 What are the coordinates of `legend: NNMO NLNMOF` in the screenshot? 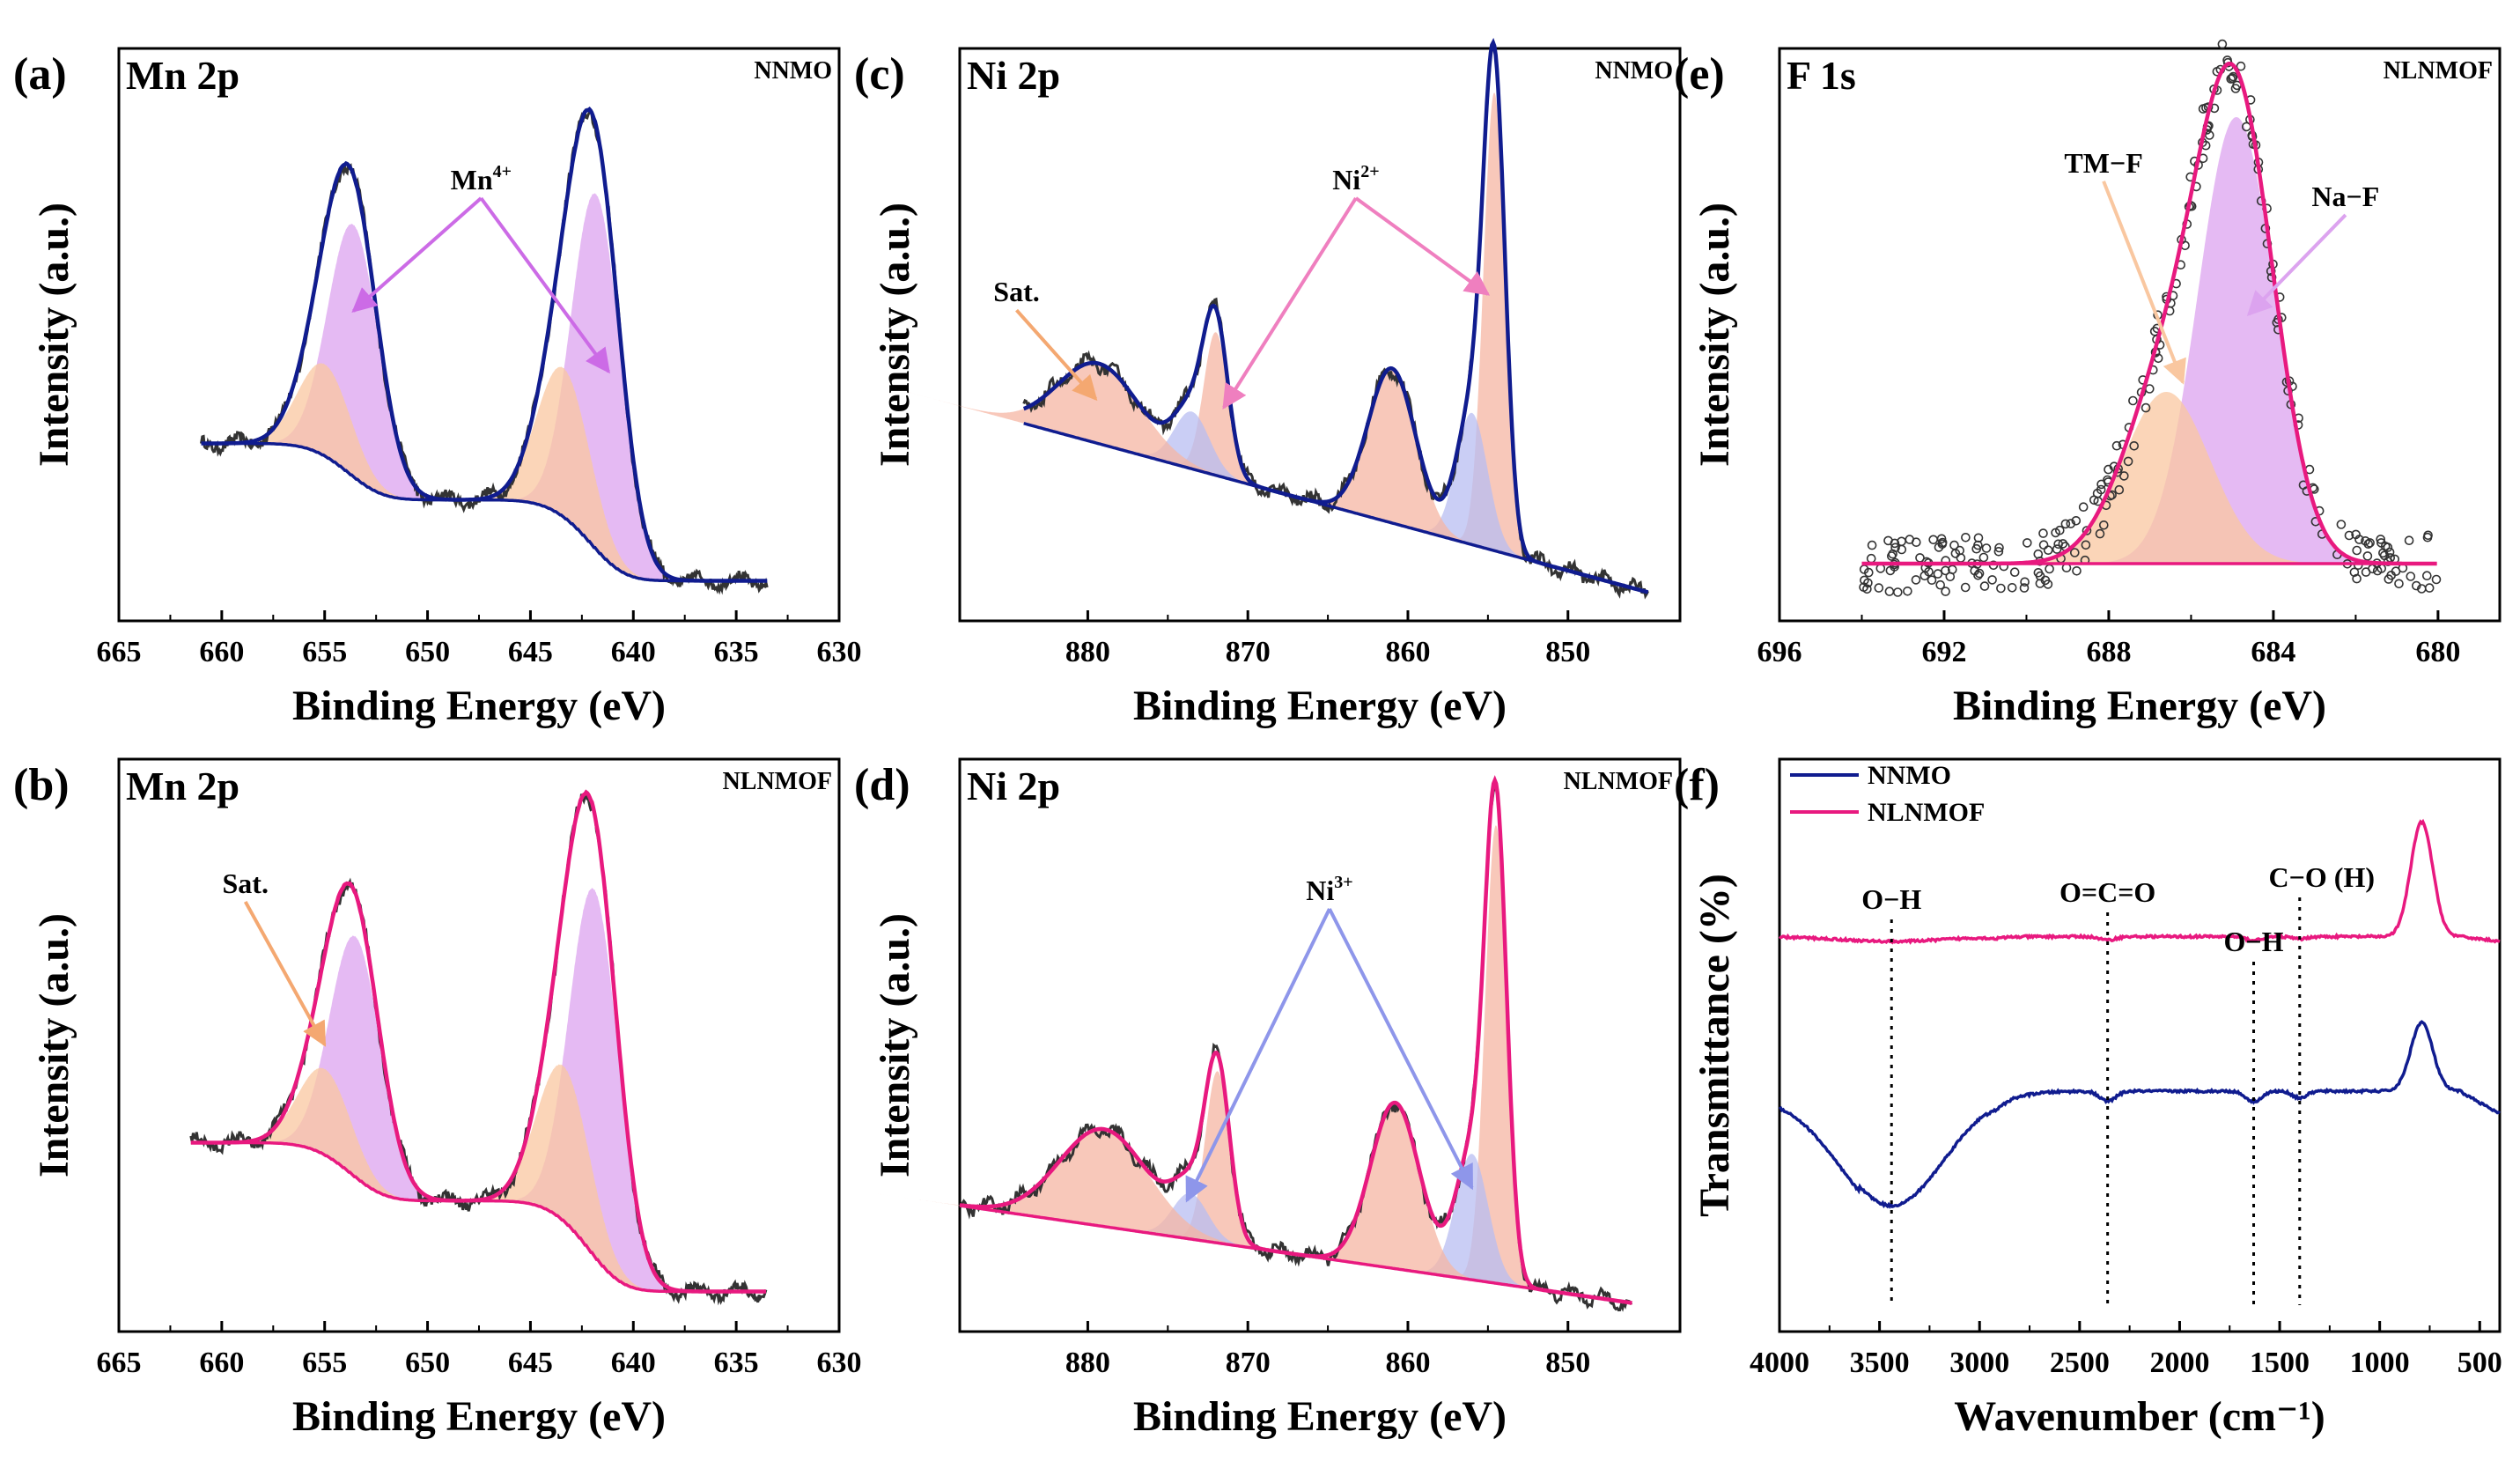 It's located at (1887, 794).